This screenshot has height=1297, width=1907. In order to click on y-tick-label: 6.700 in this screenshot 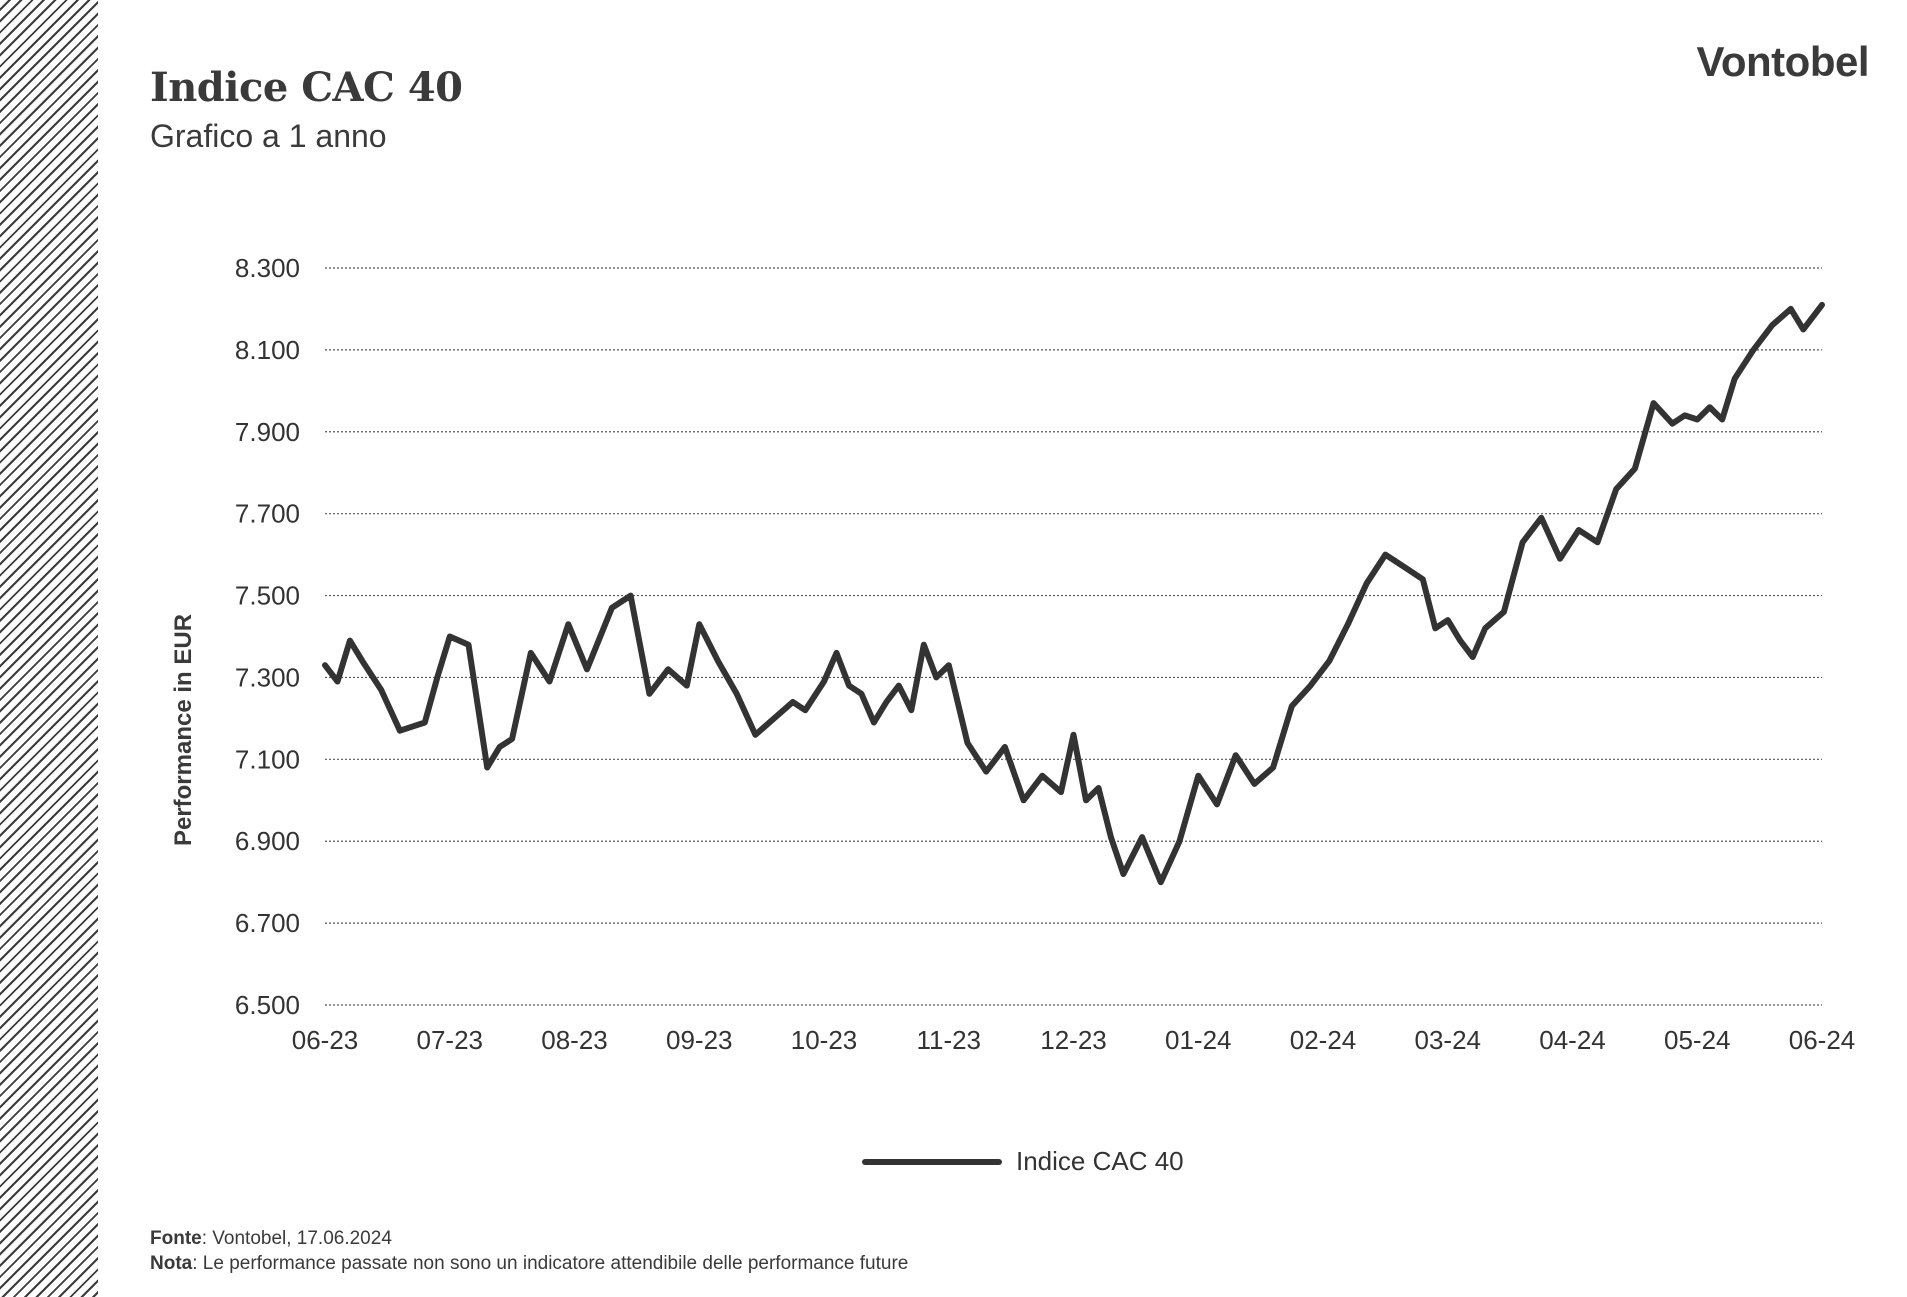, I will do `click(267, 923)`.